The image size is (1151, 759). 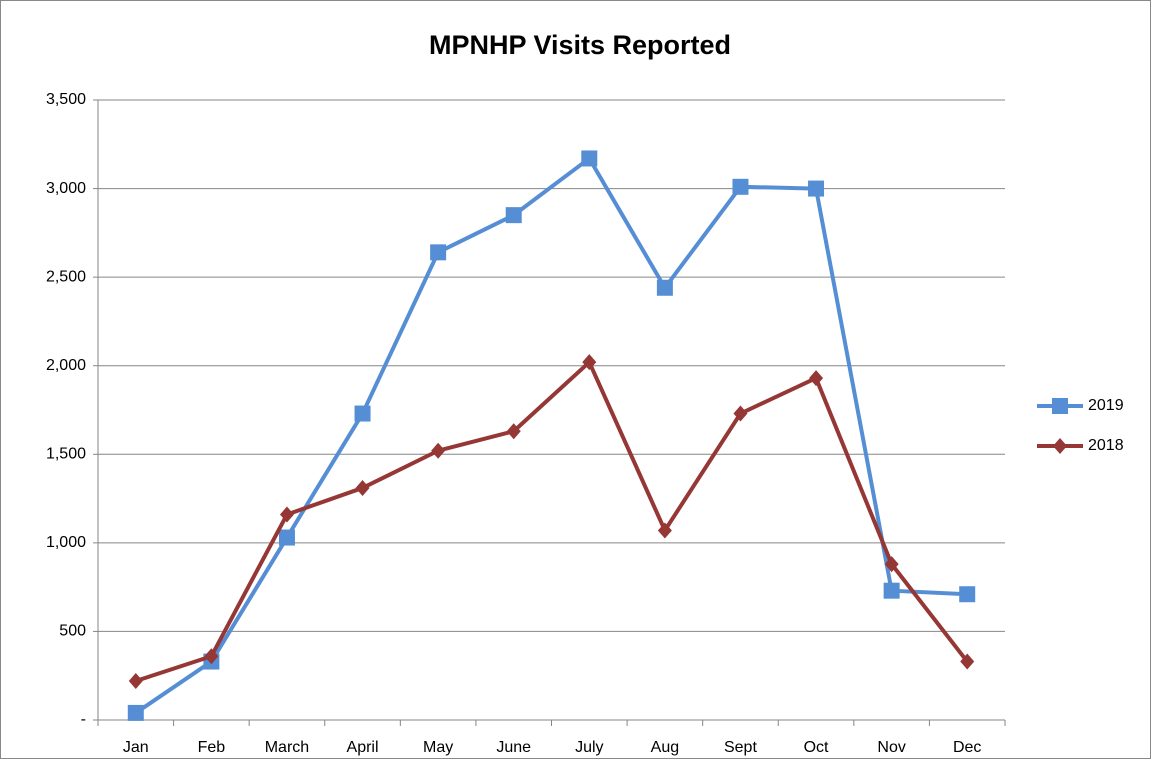 I want to click on y-tick-label: 1,500, so click(x=66, y=454).